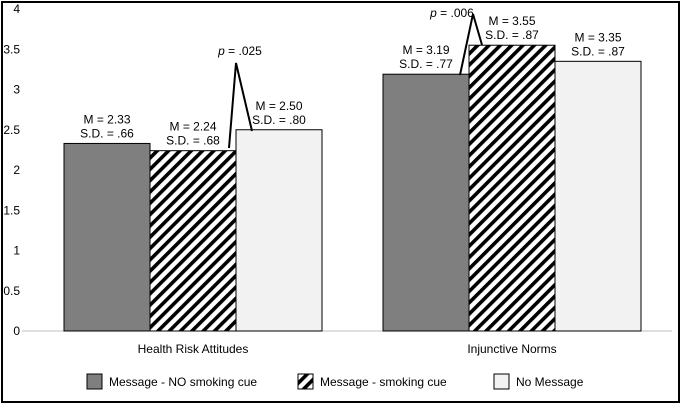 The image size is (685, 407). I want to click on p-value: = .025, so click(243, 51).